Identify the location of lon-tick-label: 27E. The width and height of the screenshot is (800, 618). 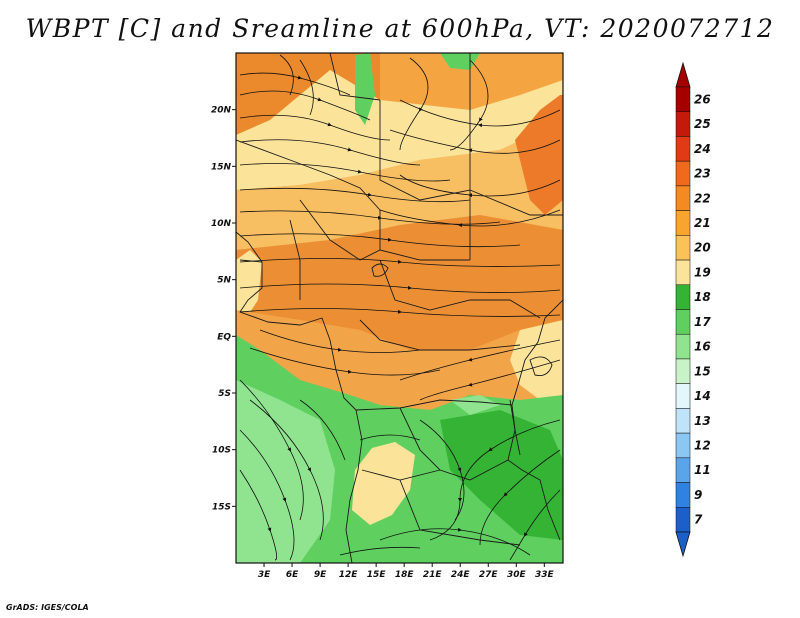
(489, 575).